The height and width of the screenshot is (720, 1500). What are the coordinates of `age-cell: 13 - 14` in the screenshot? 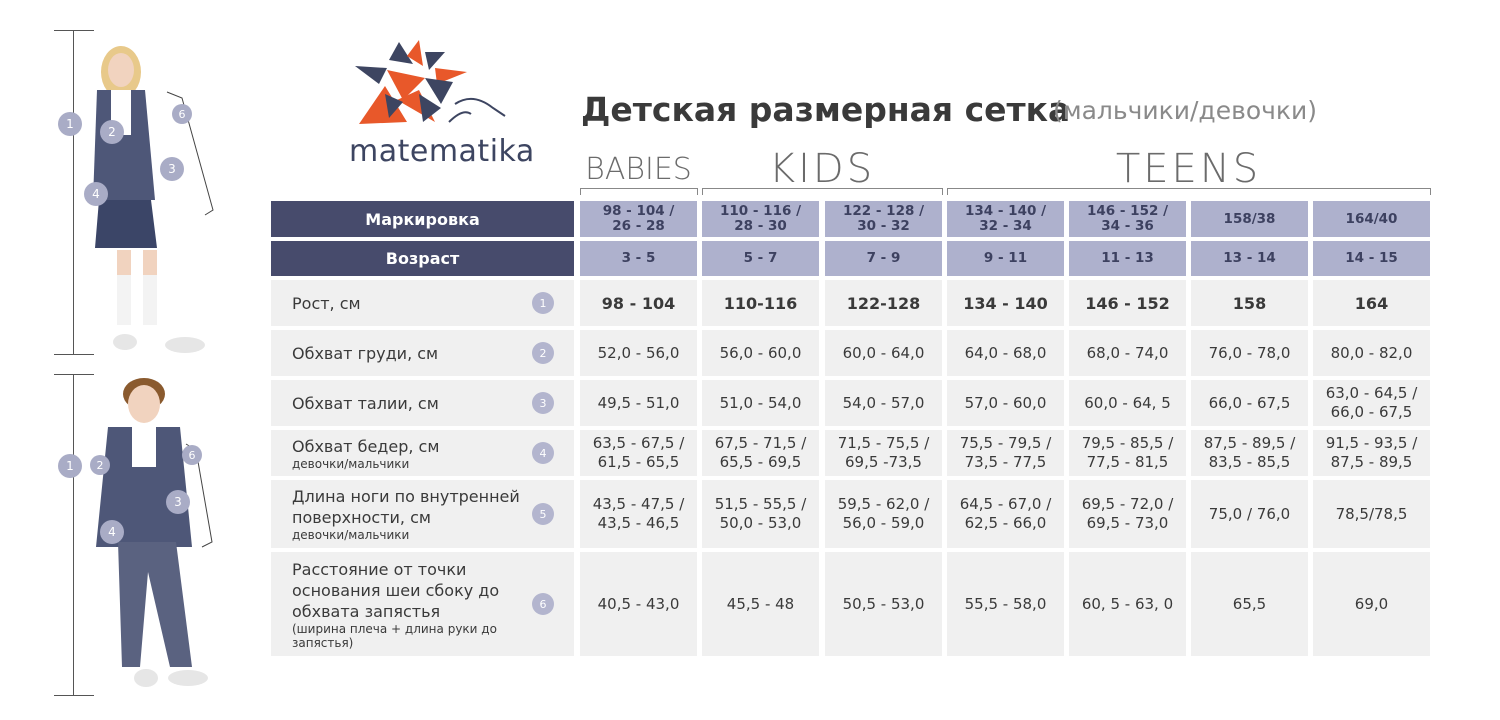 It's located at (1249, 258).